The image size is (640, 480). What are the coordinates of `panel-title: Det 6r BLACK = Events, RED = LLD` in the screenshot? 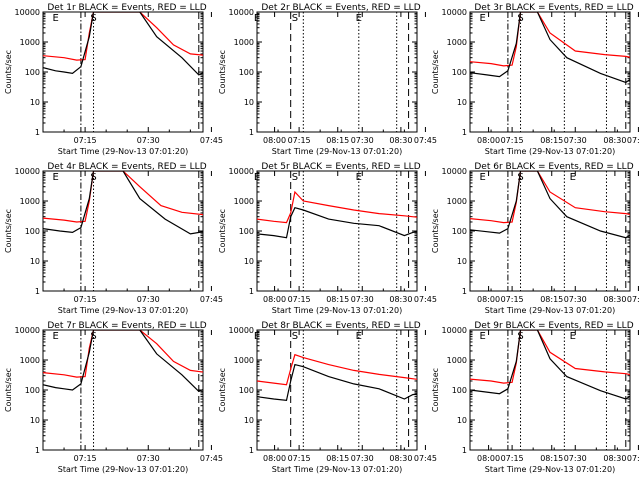 It's located at (553, 167).